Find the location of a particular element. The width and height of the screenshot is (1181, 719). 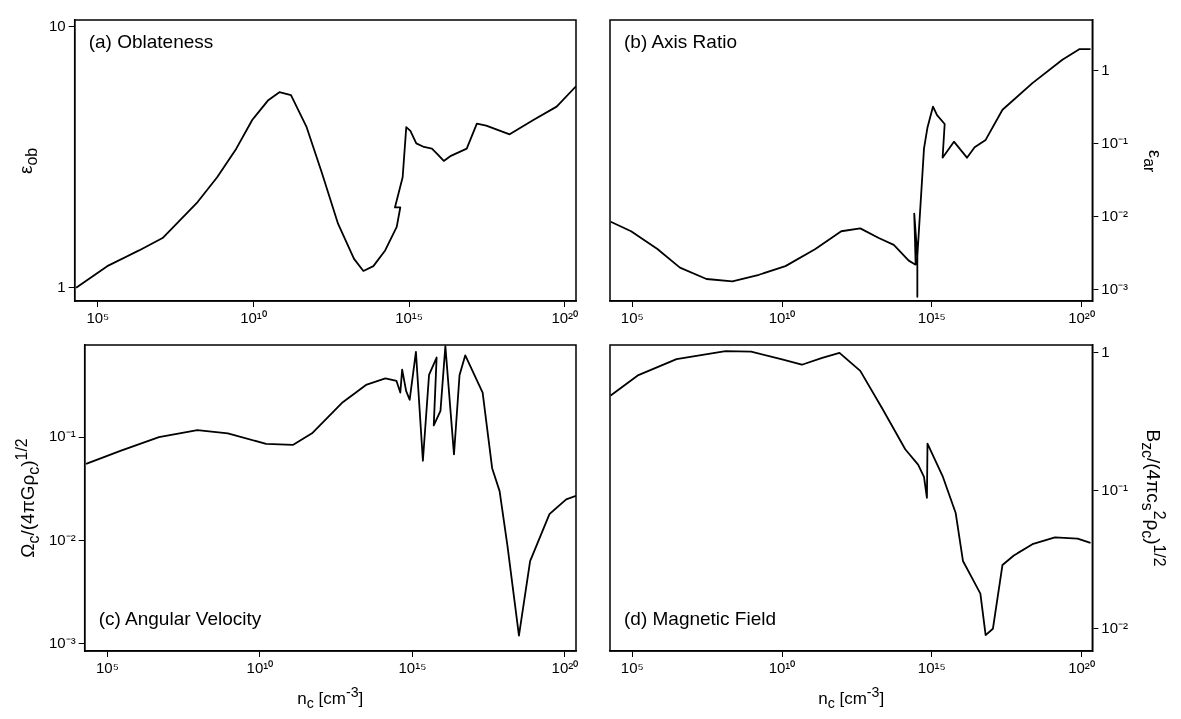

text: (b) Axis Ratio is located at coordinates (680, 41).